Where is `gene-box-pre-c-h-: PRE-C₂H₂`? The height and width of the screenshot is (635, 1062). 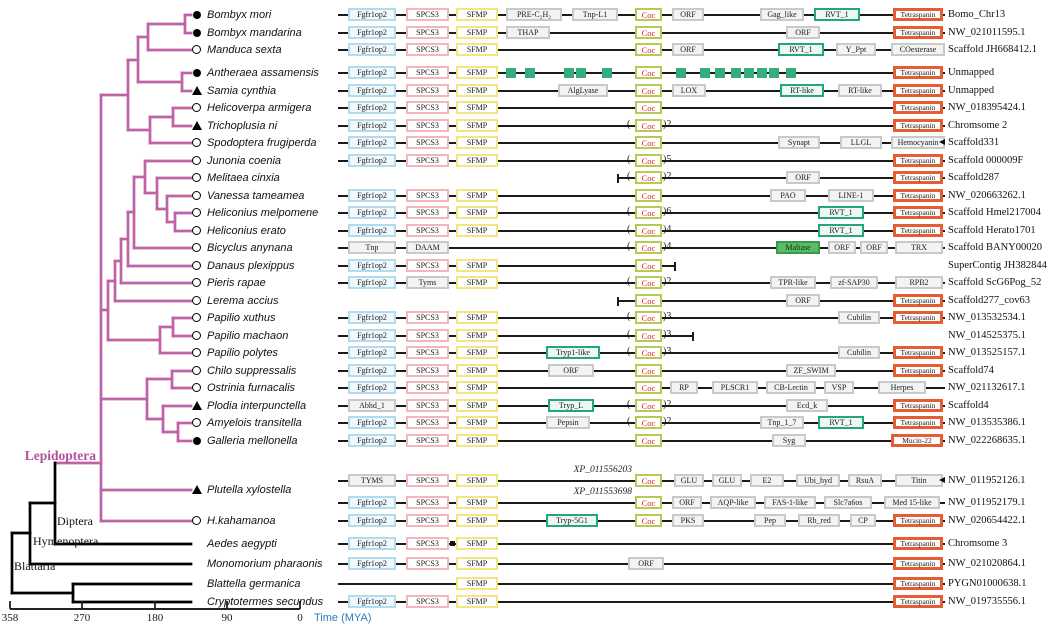
gene-box-pre-c-h-: PRE-C₂H₂ is located at coordinates (534, 14).